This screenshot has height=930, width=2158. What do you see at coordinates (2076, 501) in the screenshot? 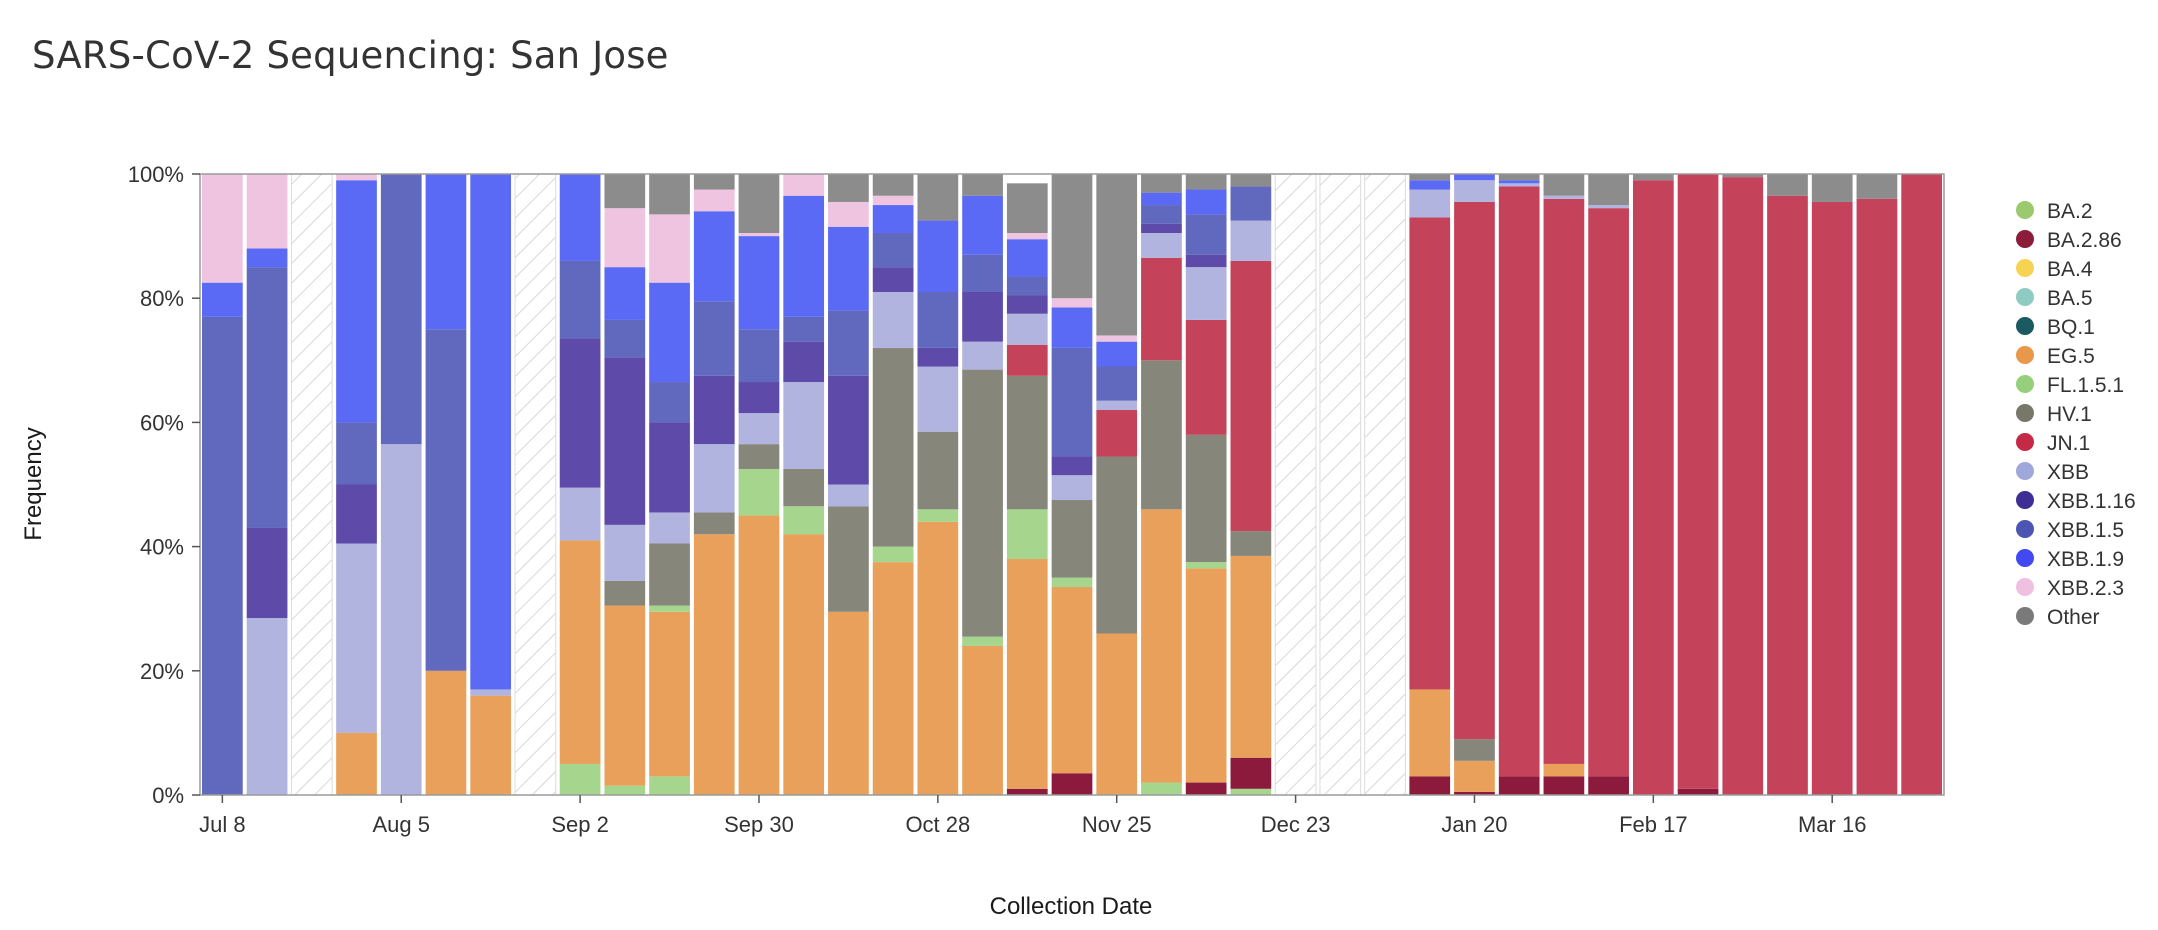
I see `legend-item-xbb-1-16: XBB.1.16` at bounding box center [2076, 501].